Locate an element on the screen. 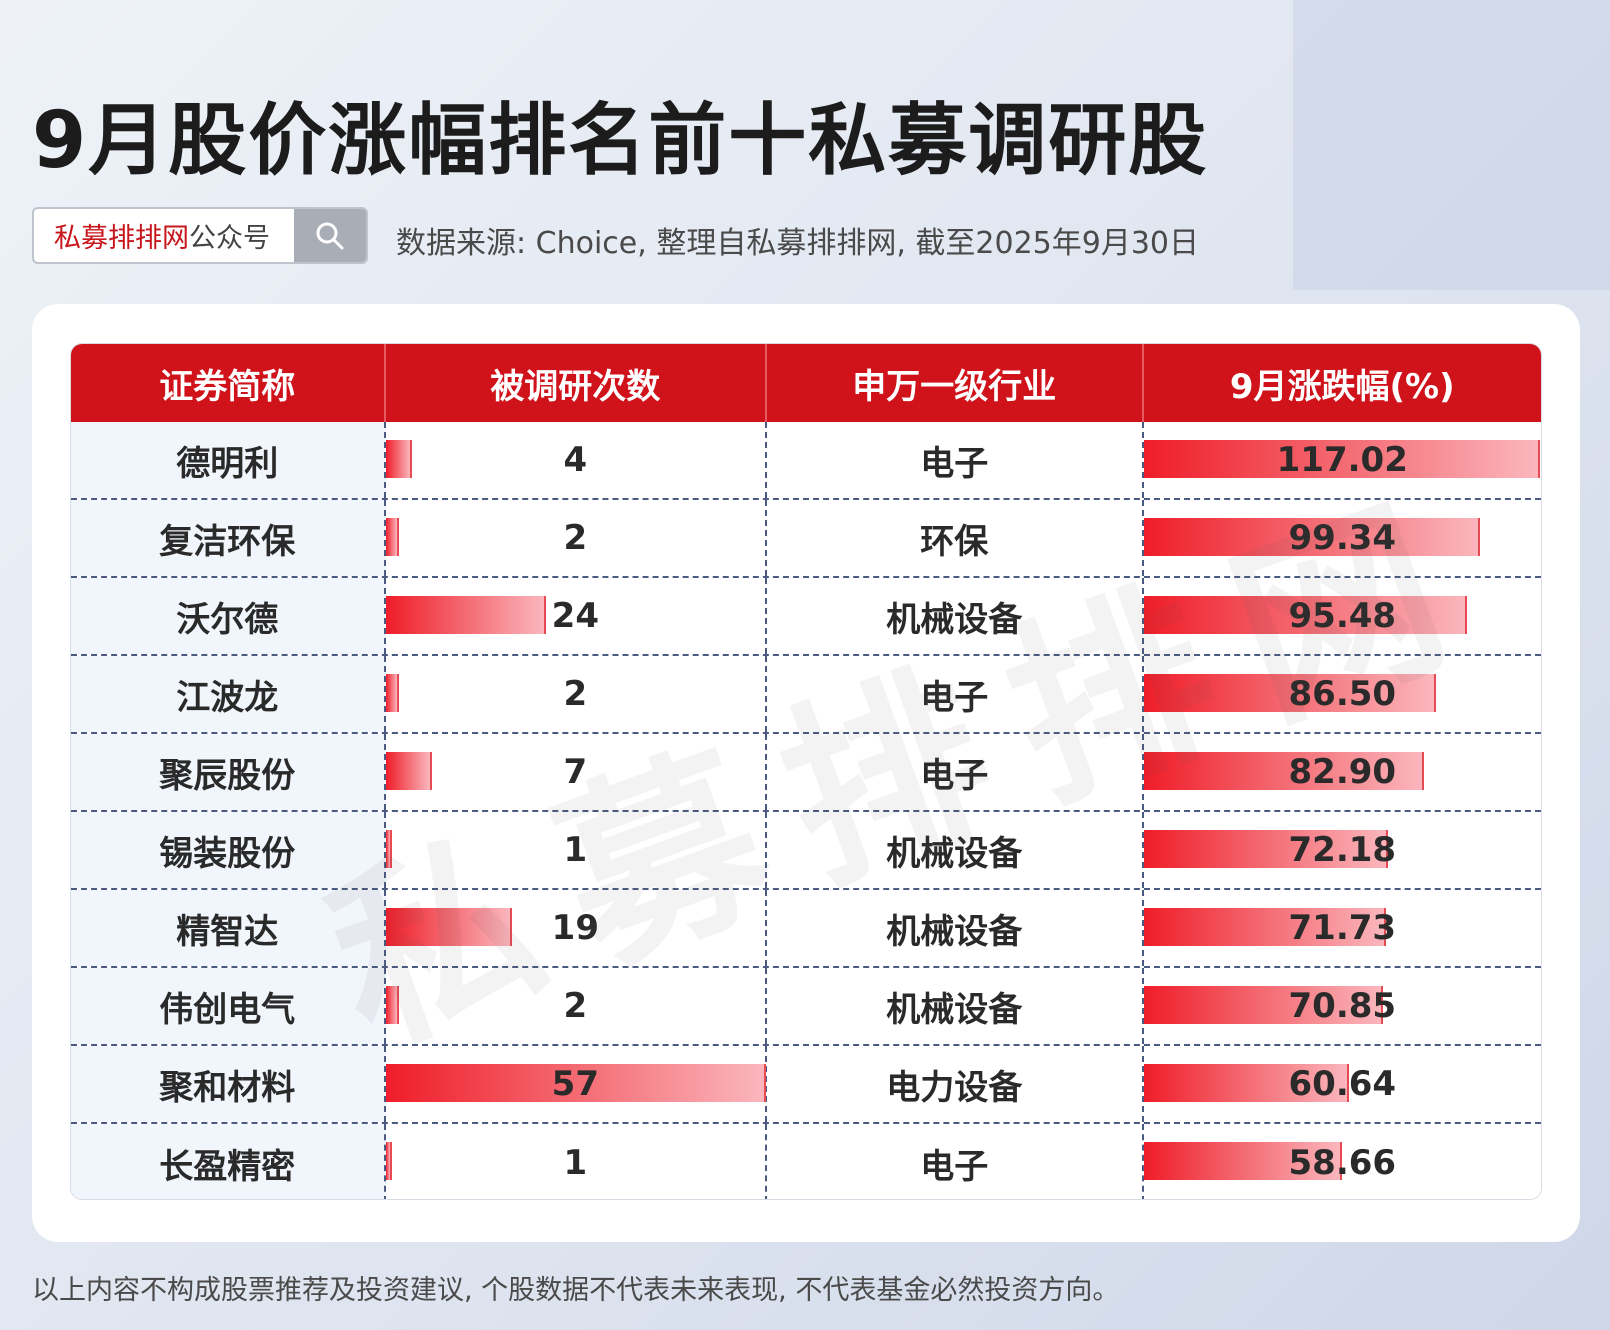  cell-name: 复洁环保 is located at coordinates (228, 538).